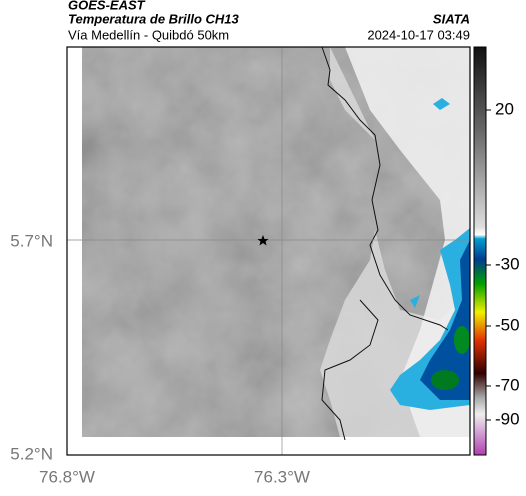 The image size is (526, 496). Describe the element at coordinates (507, 263) in the screenshot. I see `colorbar-label: -30` at that location.